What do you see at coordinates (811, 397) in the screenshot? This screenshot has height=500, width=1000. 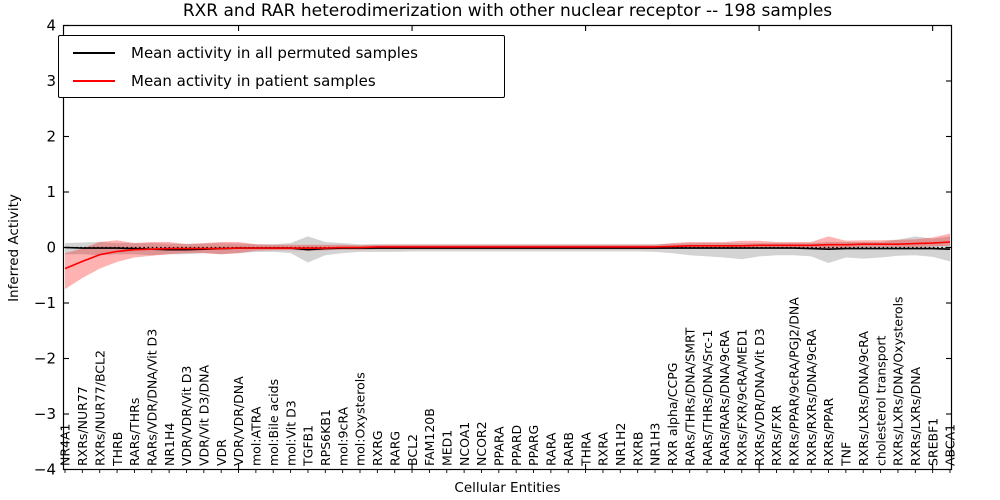 I see `category-label: RXRs/RXRs/DNA/9cRA` at bounding box center [811, 397].